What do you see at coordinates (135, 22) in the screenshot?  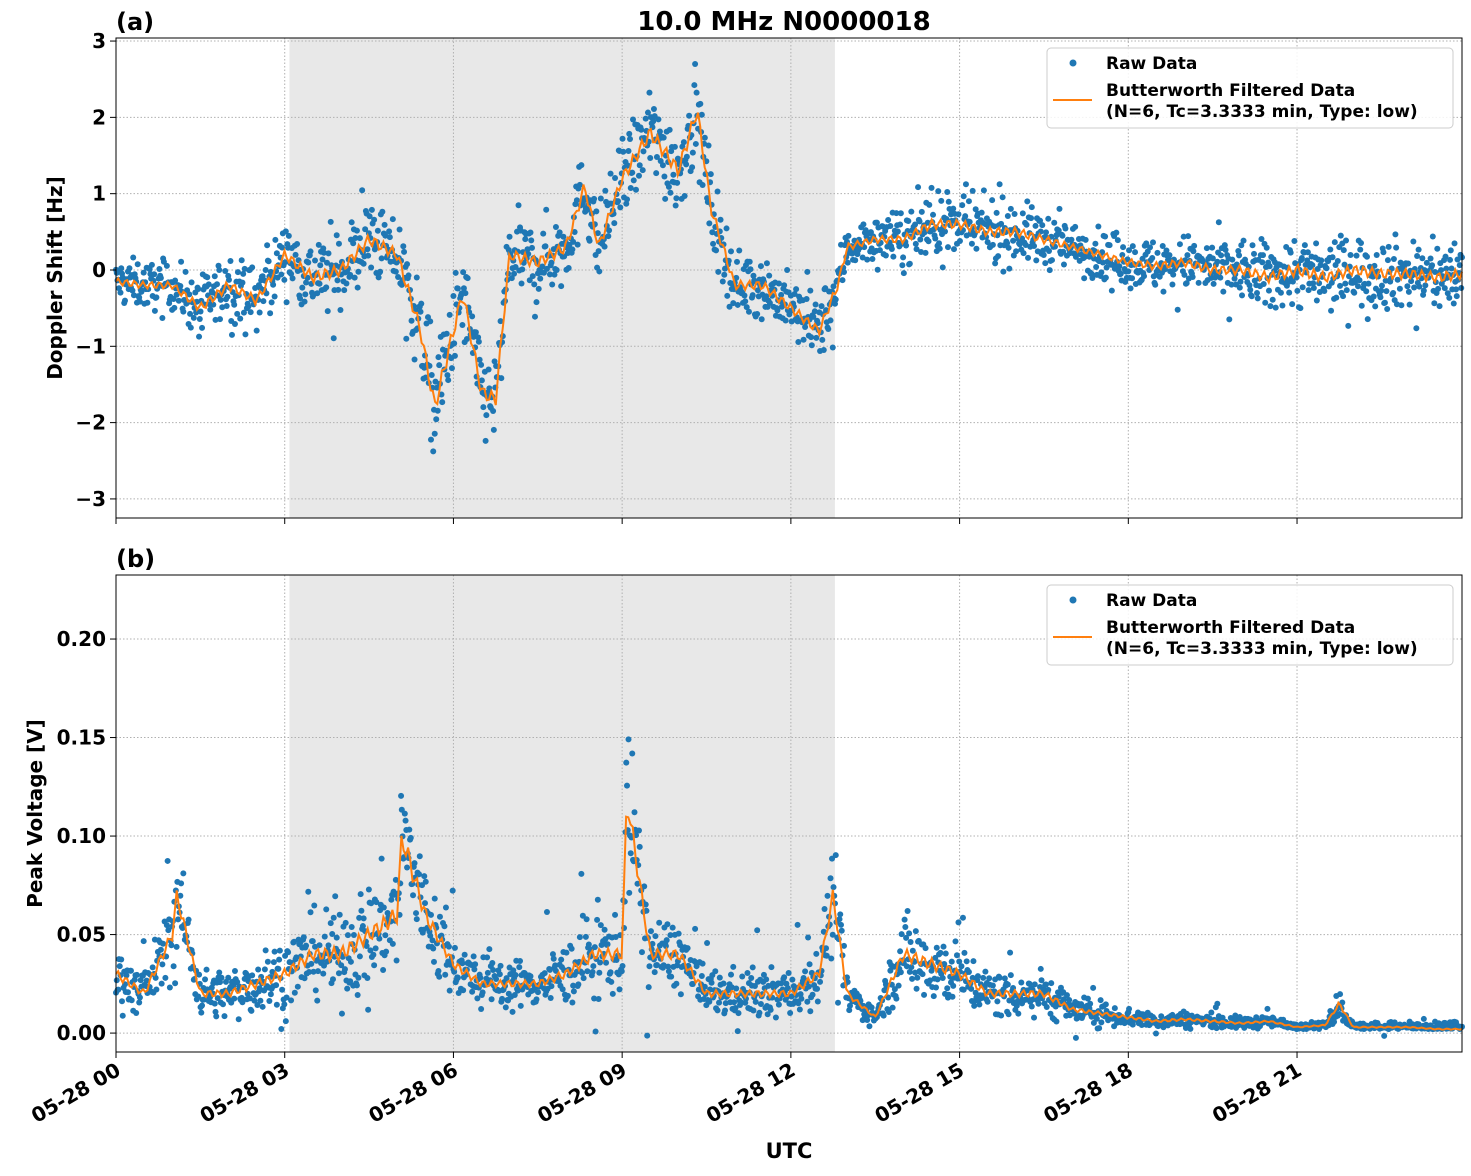 I see `panel-label: (a)` at bounding box center [135, 22].